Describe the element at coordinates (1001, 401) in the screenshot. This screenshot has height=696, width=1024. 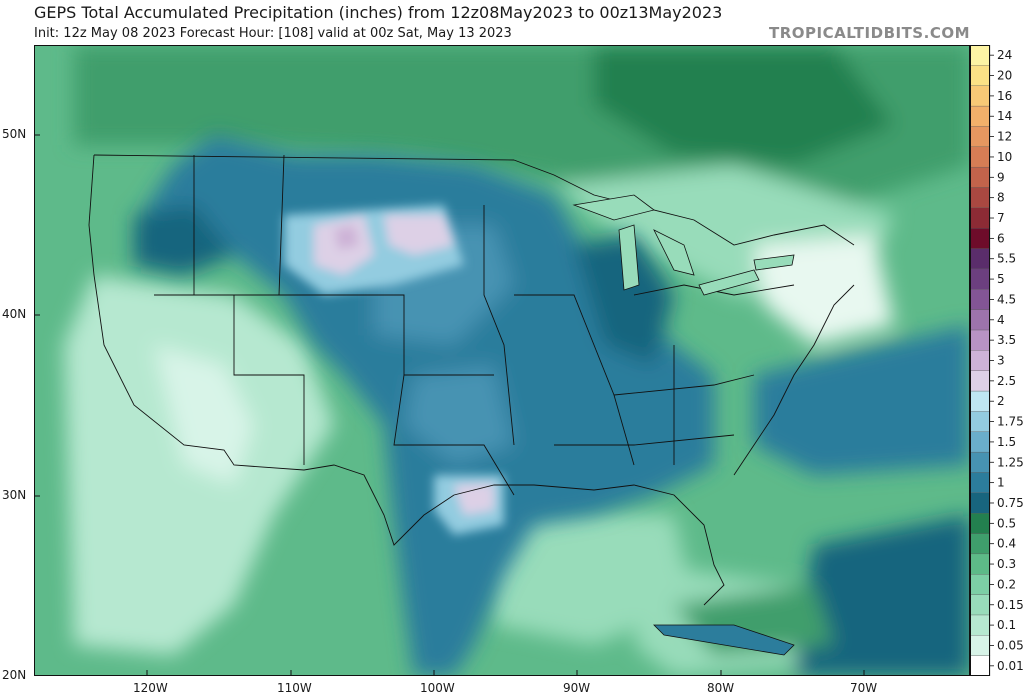
I see `colorbar-label: 2` at that location.